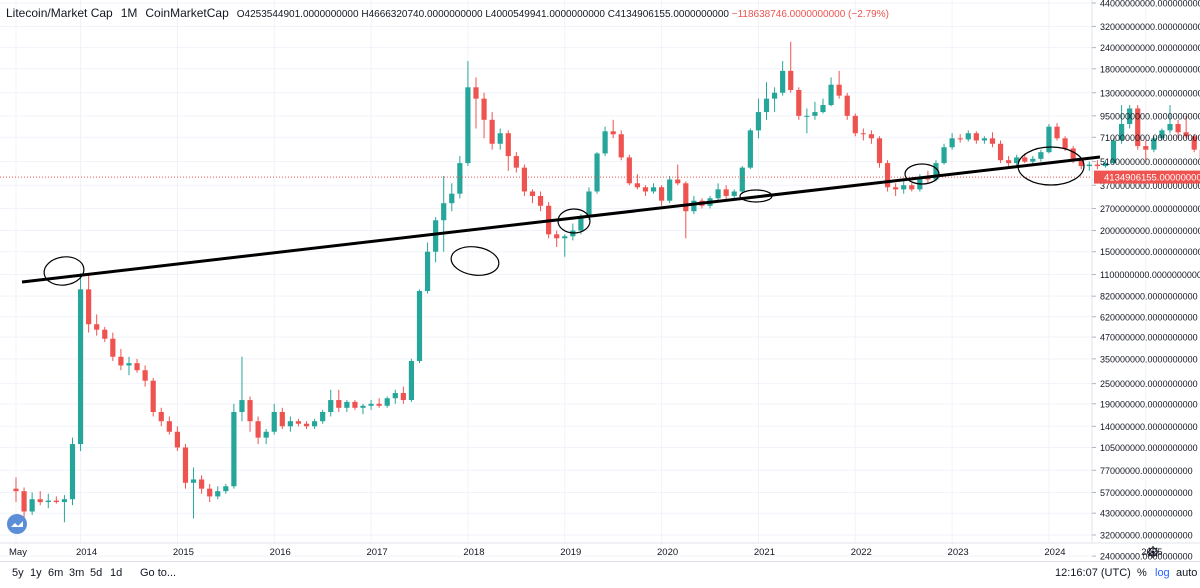 The image size is (1200, 588). Describe the element at coordinates (55, 573) in the screenshot. I see `range-6m-button: 6m` at that location.